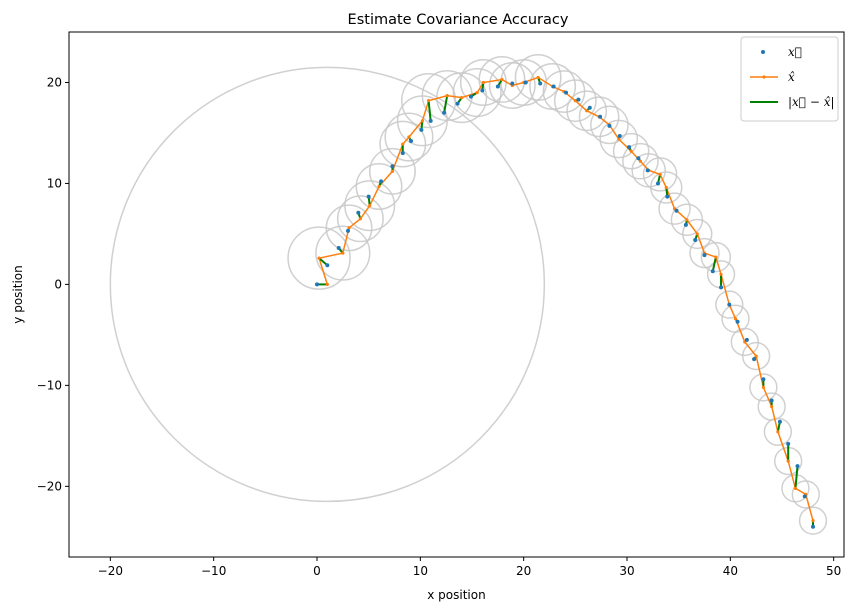 This screenshot has height=612, width=853. What do you see at coordinates (795, 52) in the screenshot?
I see `legend-label-truth: x⃗` at bounding box center [795, 52].